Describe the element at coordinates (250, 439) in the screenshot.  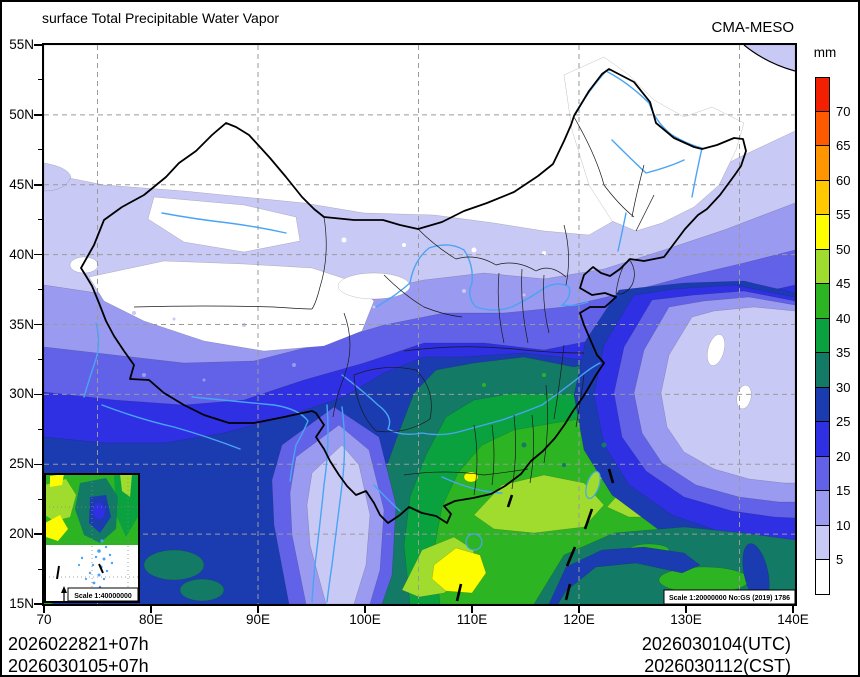
I see `brahmaputra-river` at that location.